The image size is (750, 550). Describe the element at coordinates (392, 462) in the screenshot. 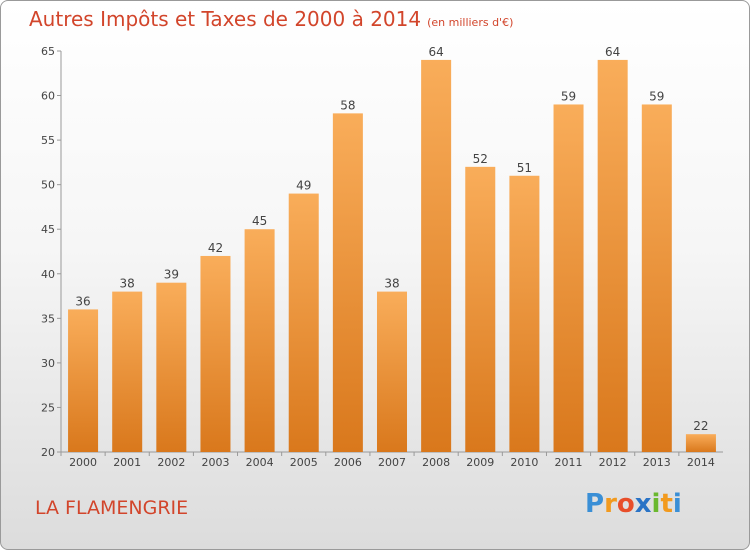

I see `x-tick-label: 2007` at that location.